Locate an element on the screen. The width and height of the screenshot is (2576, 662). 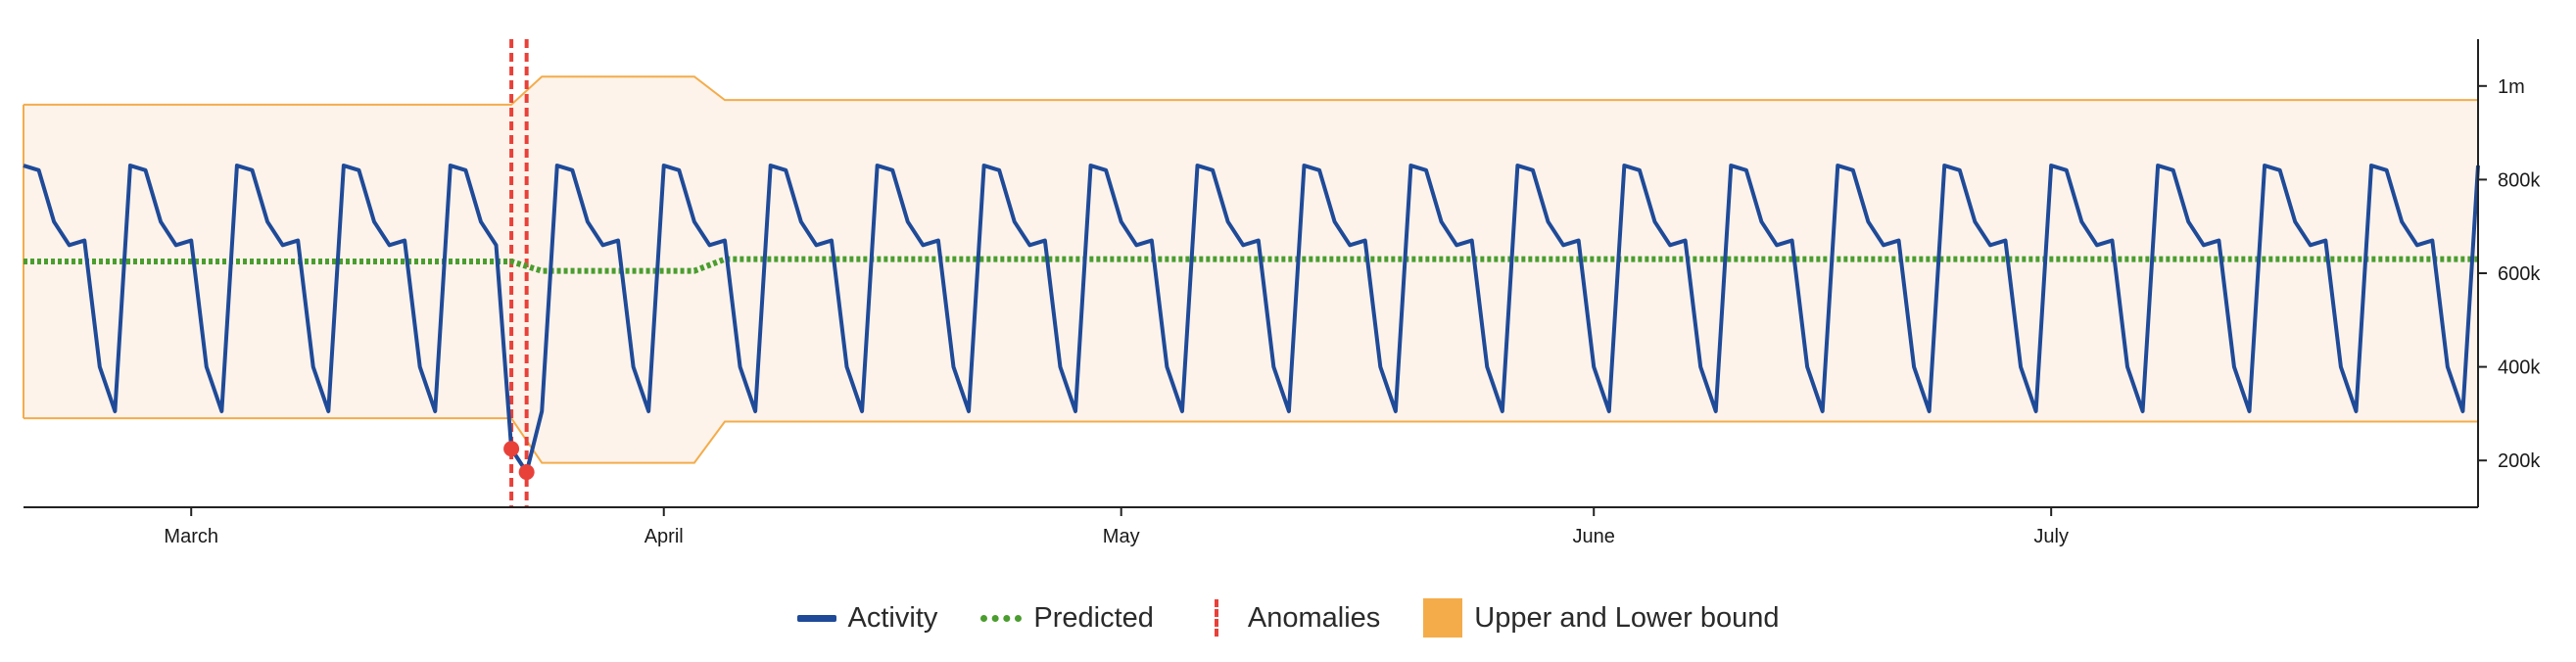
y-tick-label: 800k is located at coordinates (2519, 180).